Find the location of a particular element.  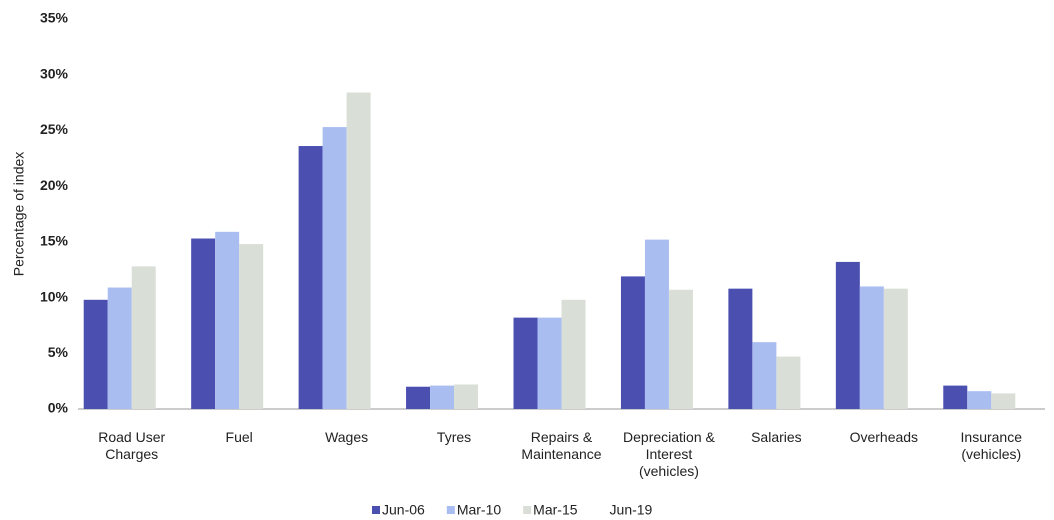

y-tick-label: 20% is located at coordinates (54, 185).